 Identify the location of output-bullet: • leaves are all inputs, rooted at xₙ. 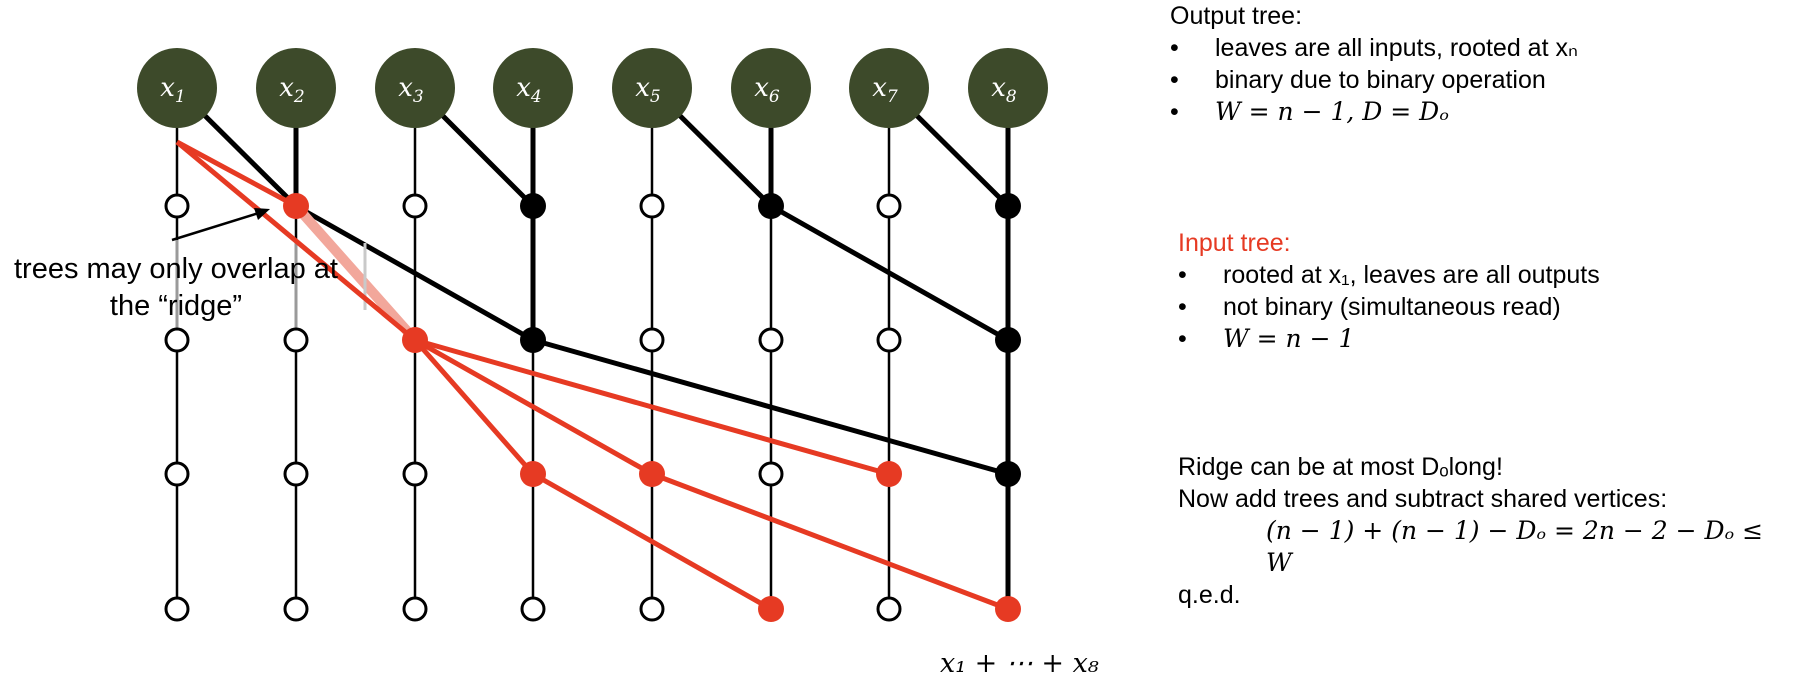
(1374, 48).